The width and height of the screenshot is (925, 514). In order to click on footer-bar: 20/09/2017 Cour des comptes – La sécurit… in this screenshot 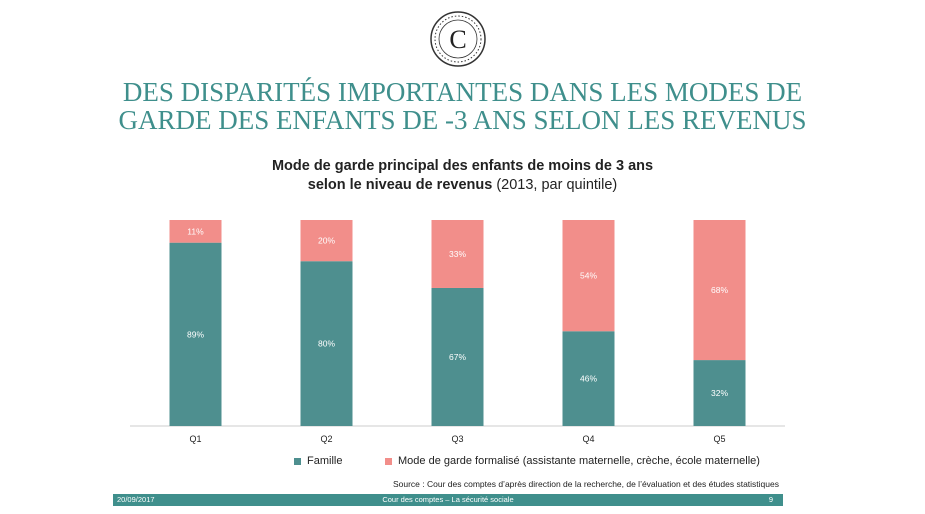, I will do `click(448, 500)`.